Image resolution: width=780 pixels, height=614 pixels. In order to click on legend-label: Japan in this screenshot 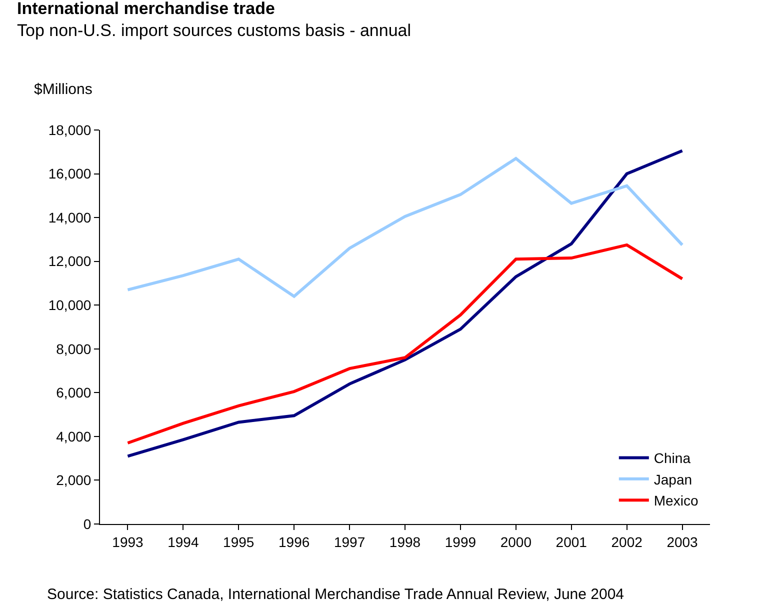, I will do `click(673, 479)`.